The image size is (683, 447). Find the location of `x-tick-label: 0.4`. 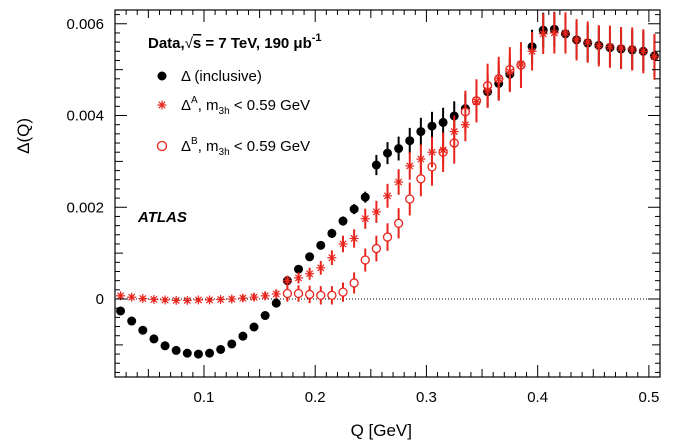

x-tick-label: 0.4 is located at coordinates (537, 397).